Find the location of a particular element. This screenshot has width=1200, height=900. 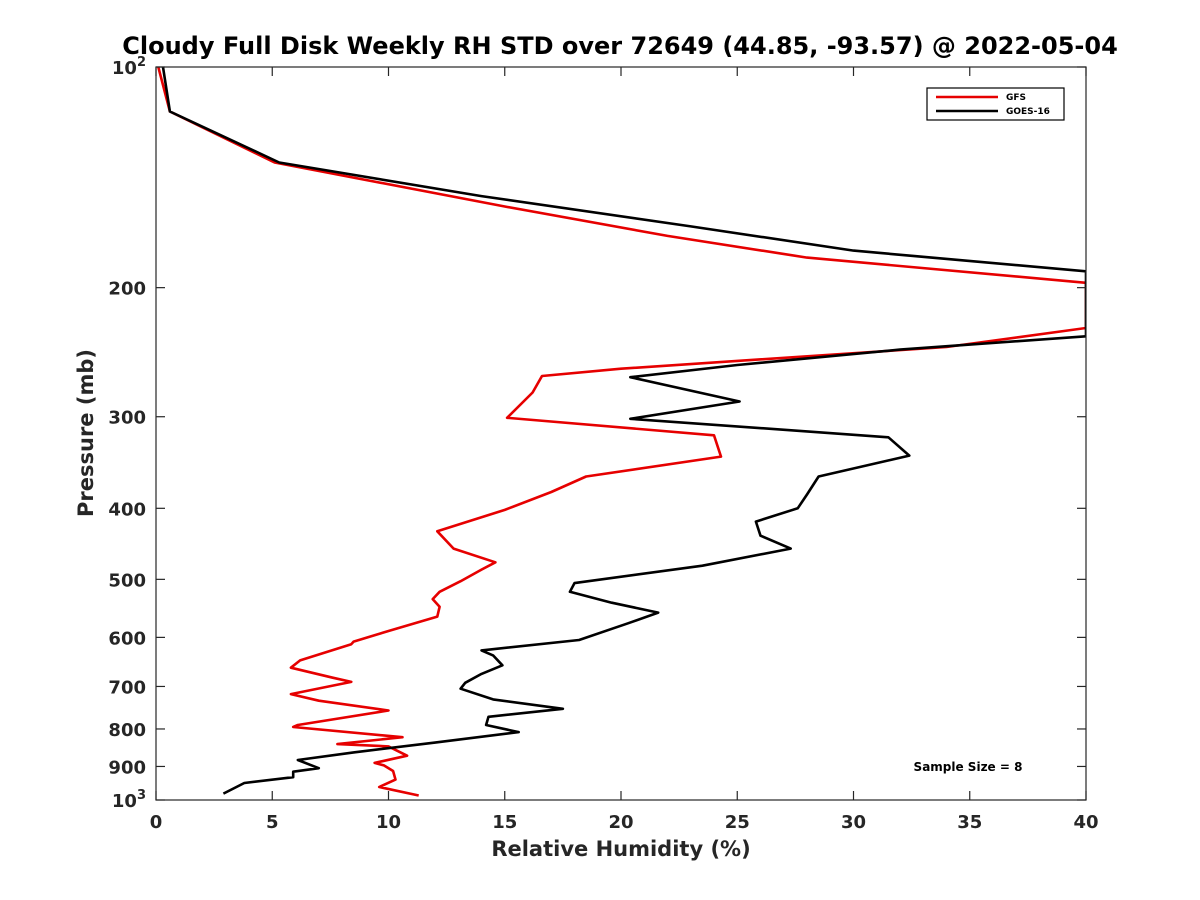

x-tick-label: 25 is located at coordinates (737, 822).